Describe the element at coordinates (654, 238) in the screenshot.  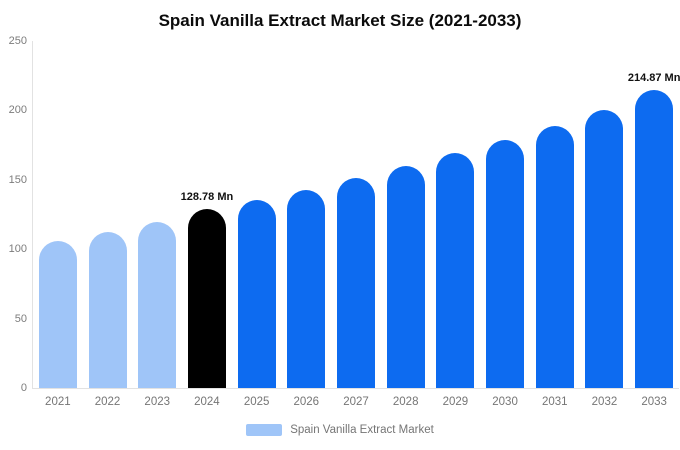
I see `bar-2033` at that location.